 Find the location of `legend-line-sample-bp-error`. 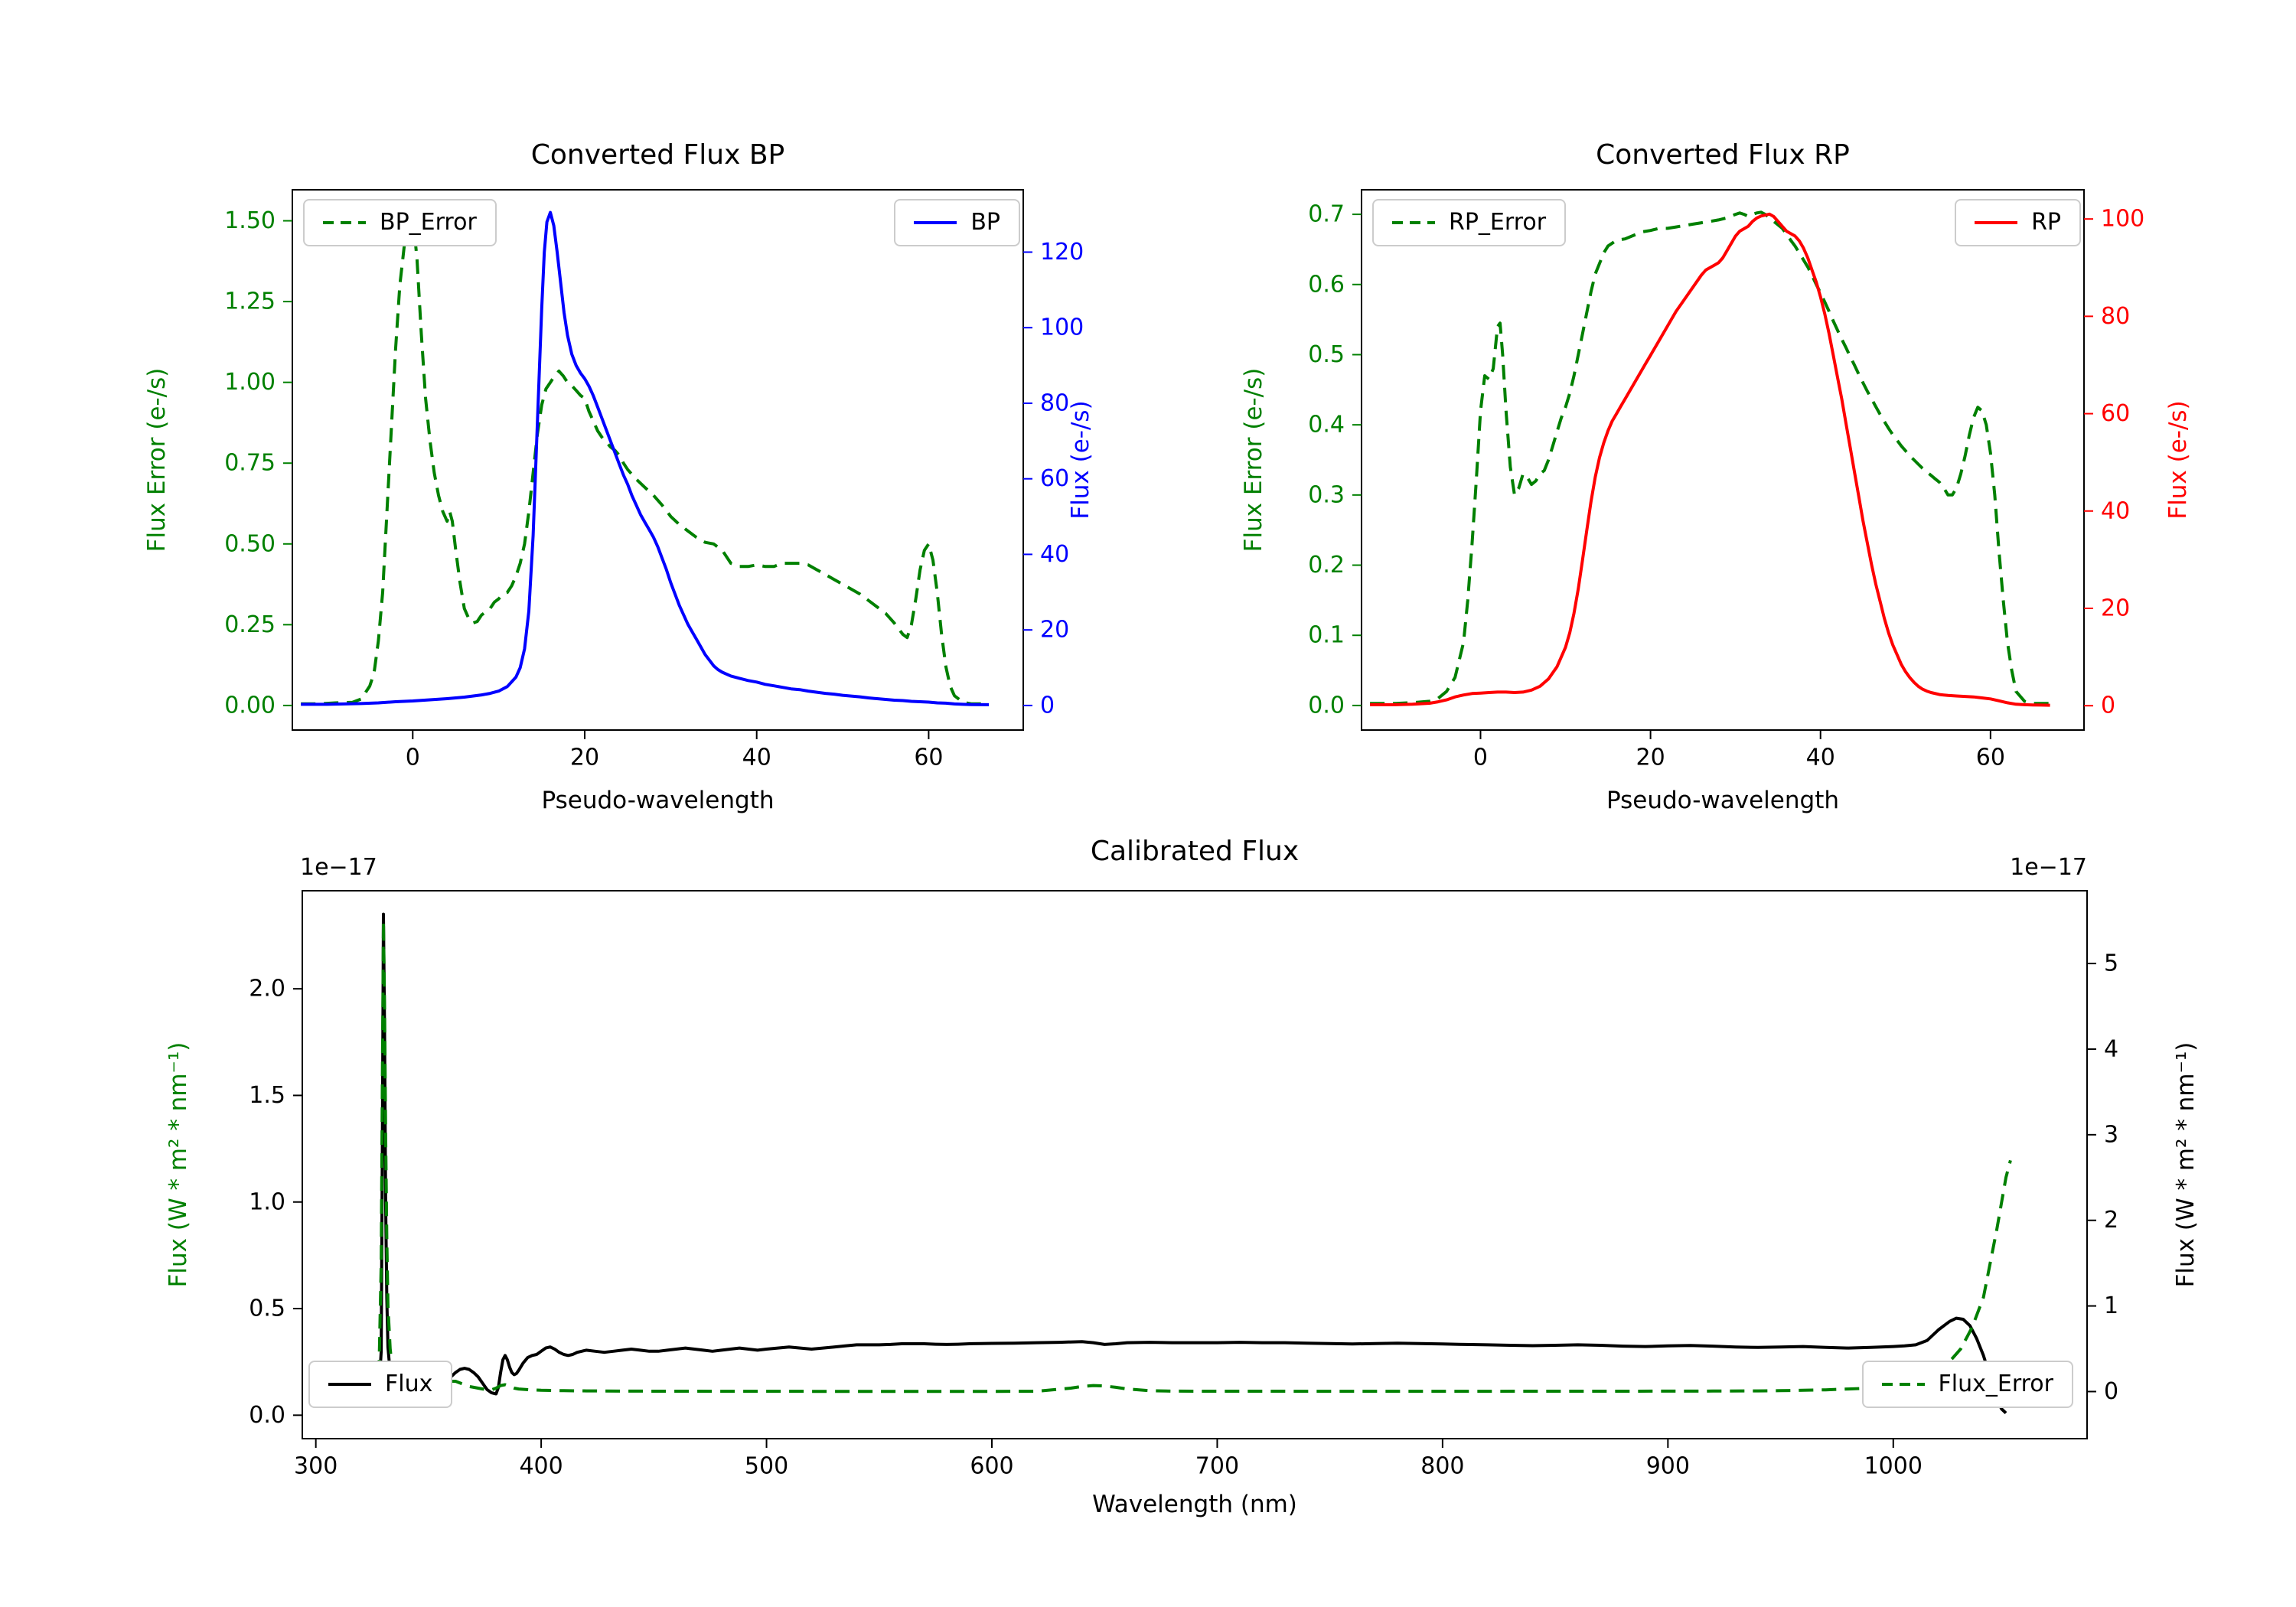

legend-line-sample-bp-error is located at coordinates (344, 223).